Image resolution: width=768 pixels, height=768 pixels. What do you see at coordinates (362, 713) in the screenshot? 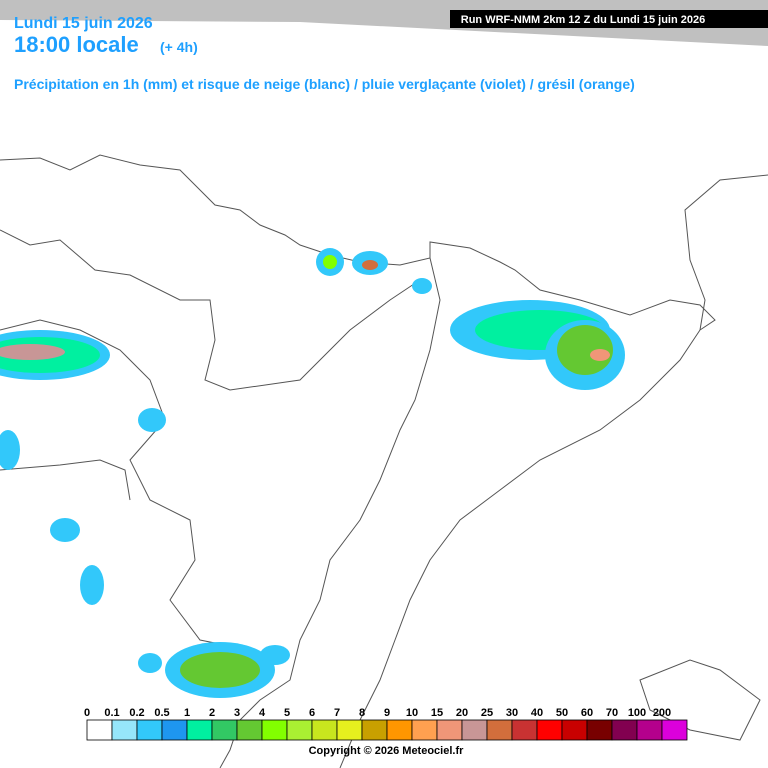
I see `legend-label: 8` at bounding box center [362, 713].